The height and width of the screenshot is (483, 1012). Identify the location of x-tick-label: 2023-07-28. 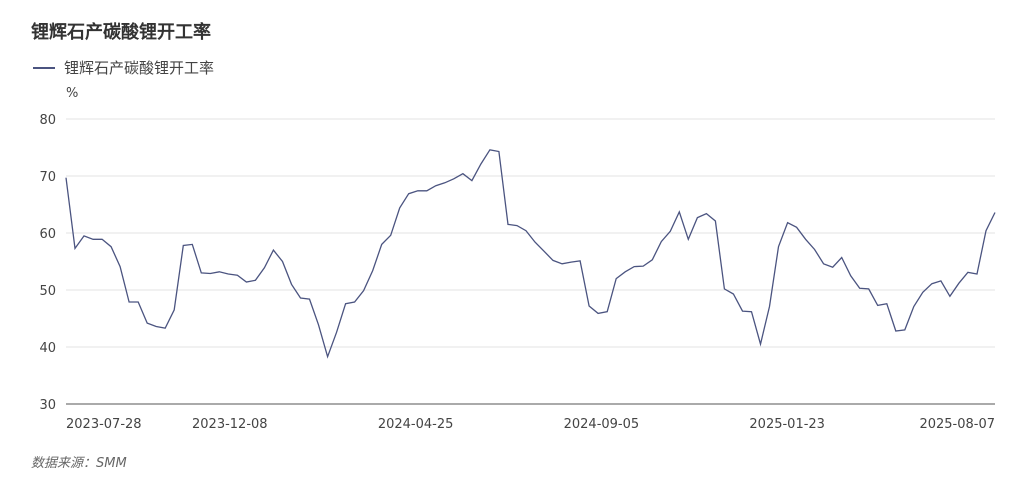
(104, 424).